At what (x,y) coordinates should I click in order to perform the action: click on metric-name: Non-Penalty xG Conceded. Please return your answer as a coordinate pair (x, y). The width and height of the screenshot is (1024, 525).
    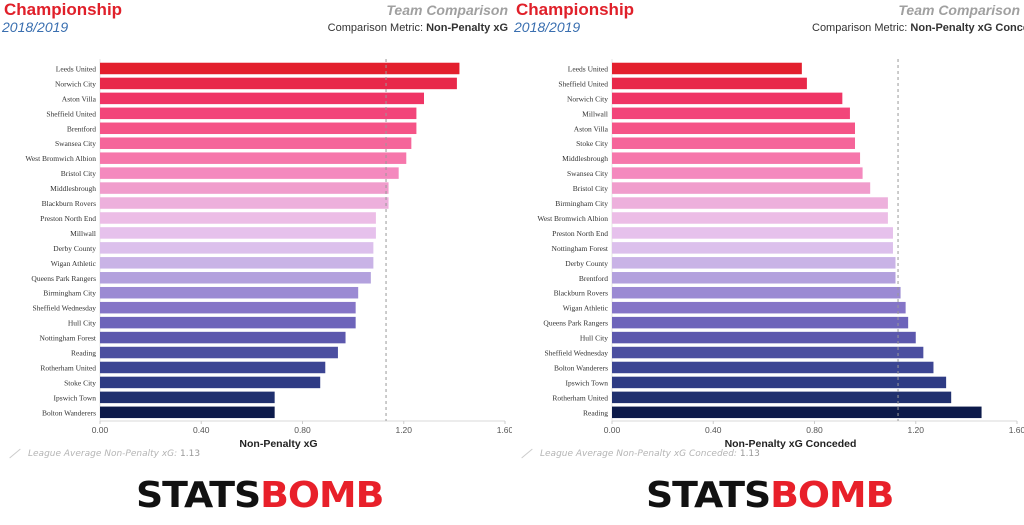
    Looking at the image, I should click on (967, 28).